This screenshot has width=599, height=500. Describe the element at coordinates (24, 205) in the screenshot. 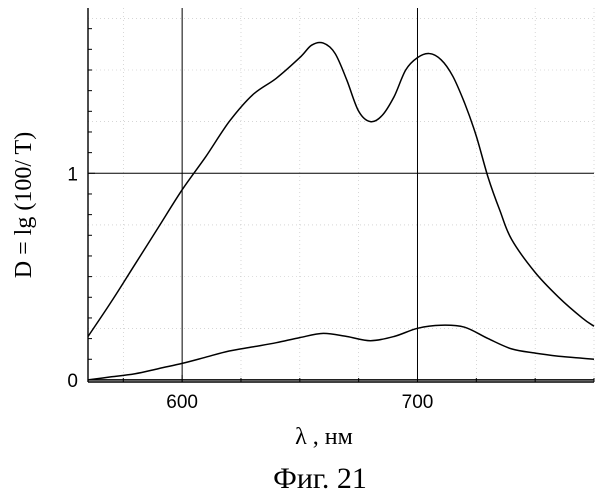

I see `y-axis-title: D = lg (100/ T)` at that location.